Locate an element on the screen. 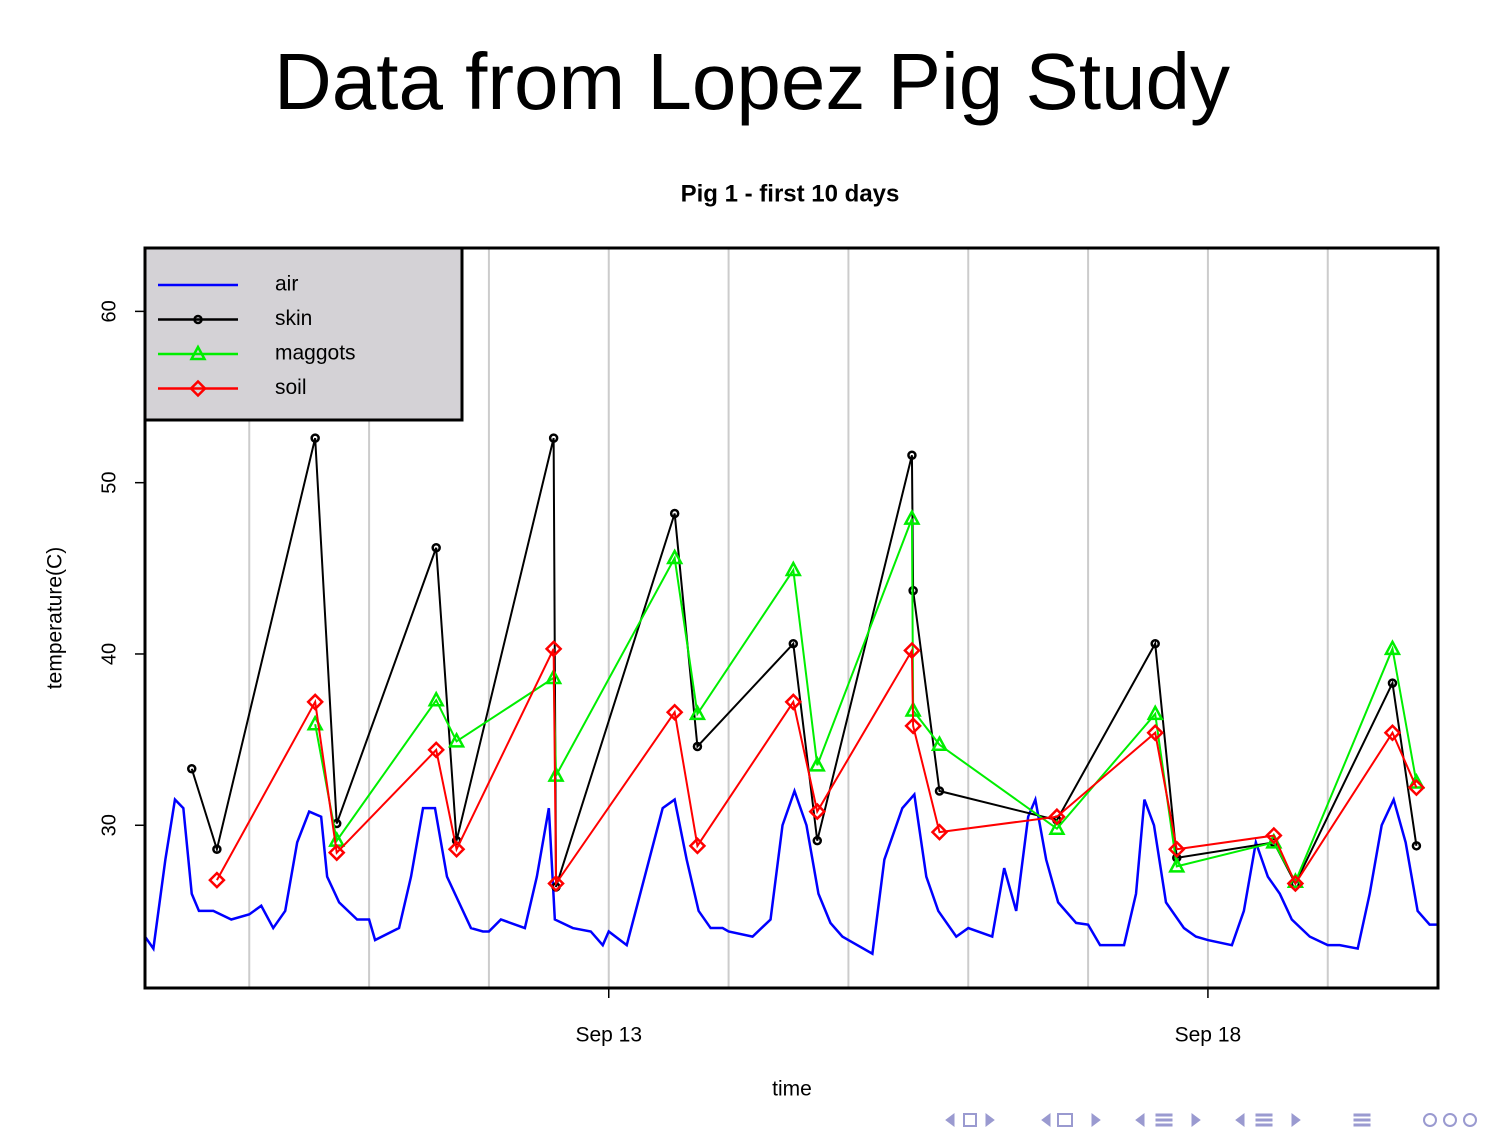 The height and width of the screenshot is (1134, 1512). series-line is located at coordinates (791, 871).